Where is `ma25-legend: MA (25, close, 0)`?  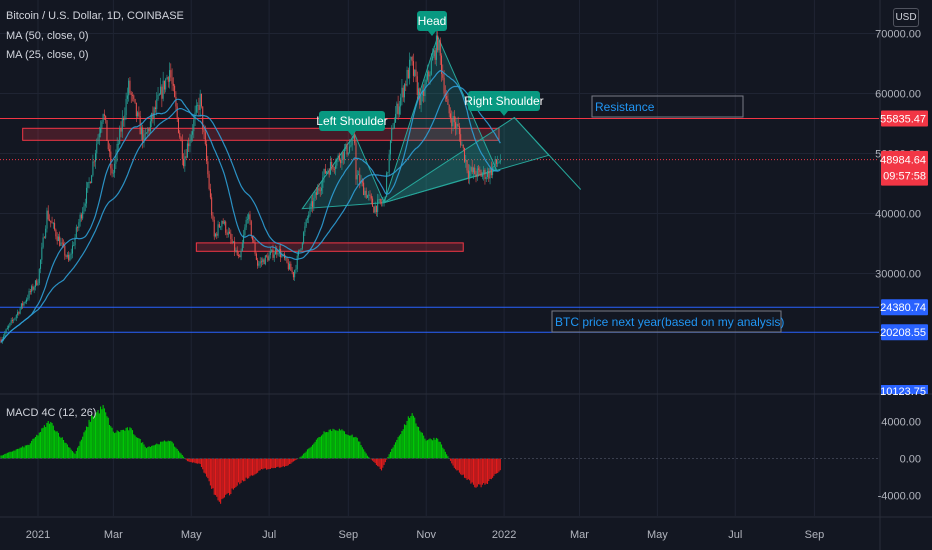 ma25-legend: MA (25, close, 0) is located at coordinates (47, 55).